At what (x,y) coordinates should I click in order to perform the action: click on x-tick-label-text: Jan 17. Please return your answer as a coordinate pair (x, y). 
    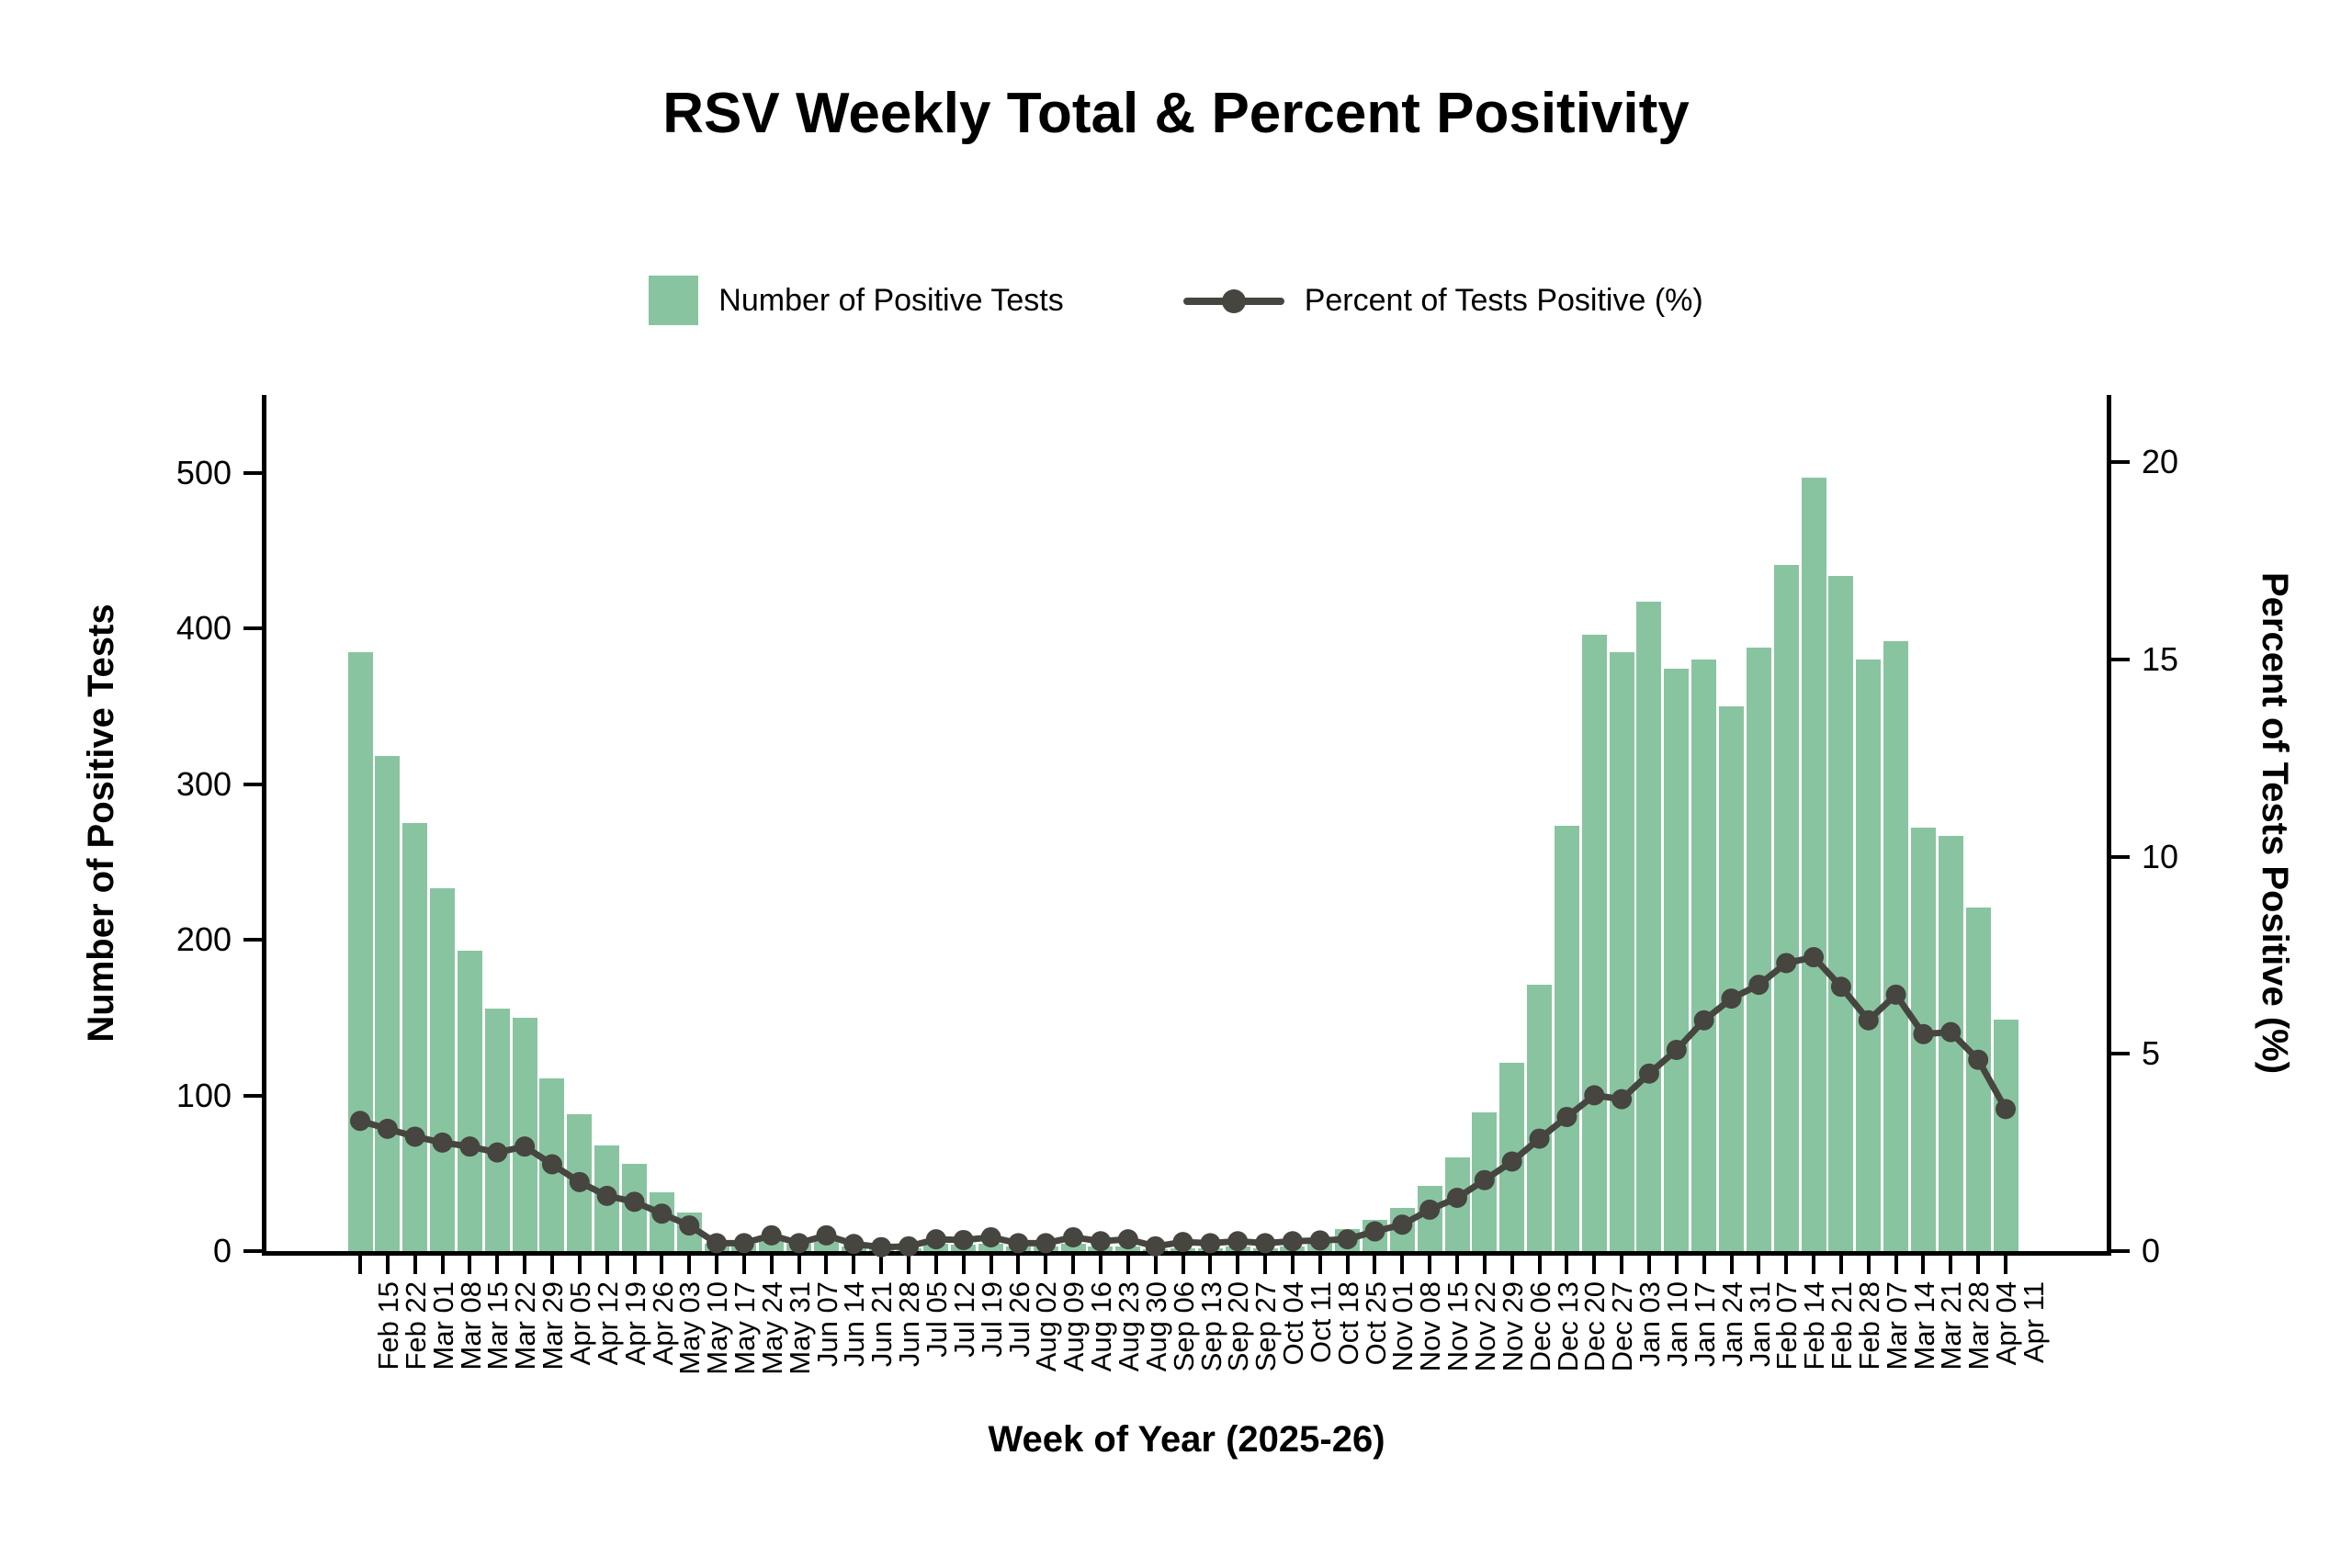
    Looking at the image, I should click on (1704, 1325).